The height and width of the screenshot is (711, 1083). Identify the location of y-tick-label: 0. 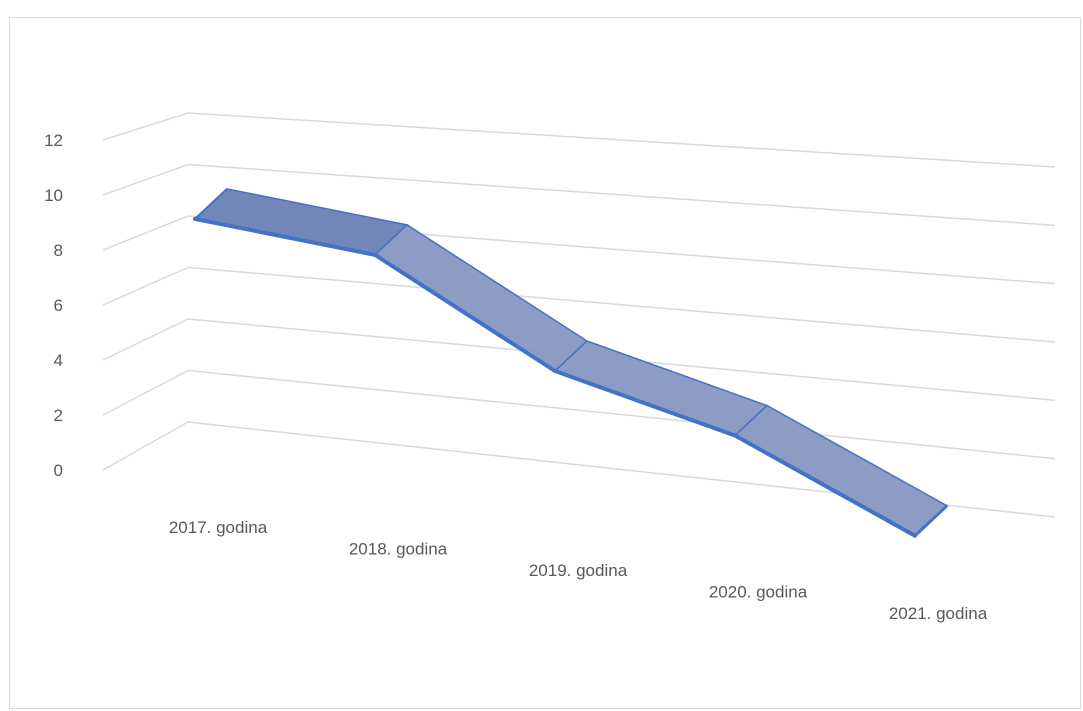
(58, 470).